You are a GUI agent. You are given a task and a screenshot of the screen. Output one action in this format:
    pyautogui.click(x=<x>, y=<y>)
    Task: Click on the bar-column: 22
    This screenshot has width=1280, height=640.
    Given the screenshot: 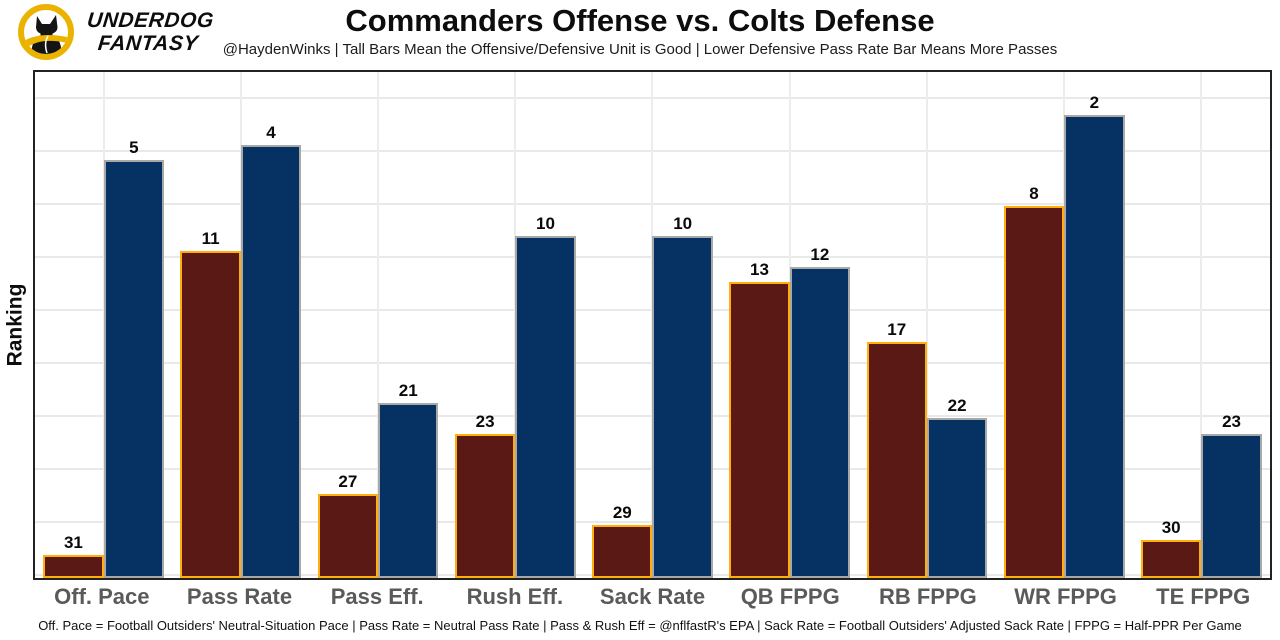 What is the action you would take?
    pyautogui.click(x=957, y=325)
    